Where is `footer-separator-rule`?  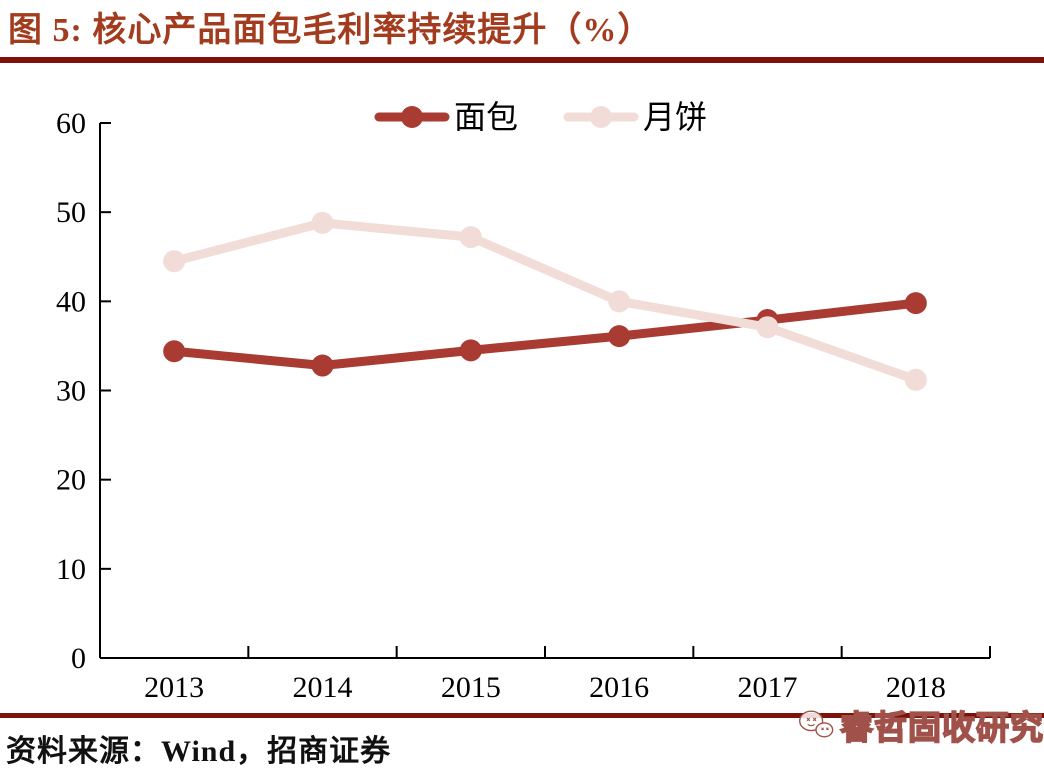 footer-separator-rule is located at coordinates (522, 715).